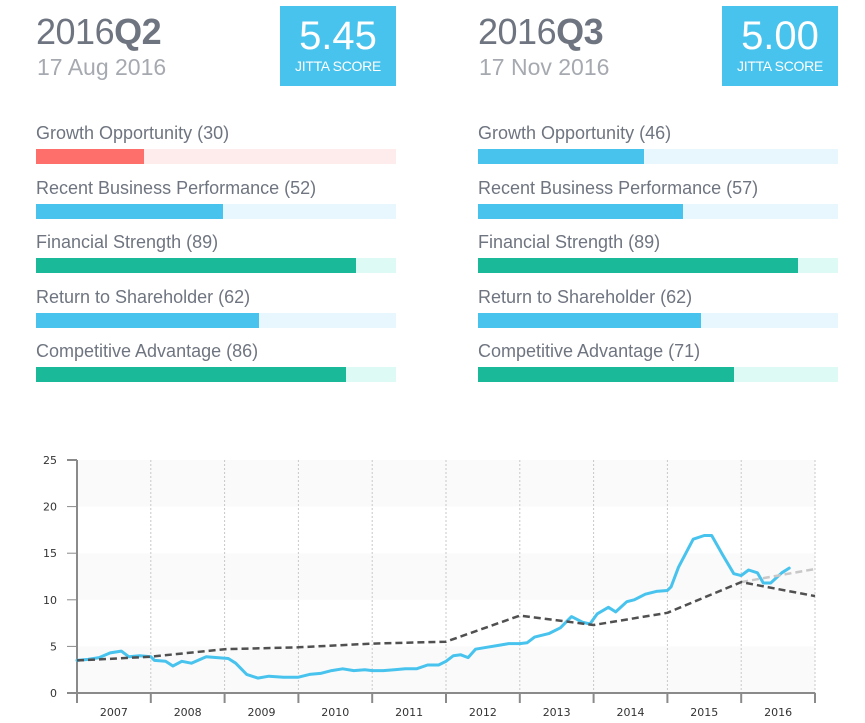 This screenshot has width=865, height=723. What do you see at coordinates (50, 460) in the screenshot?
I see `y-tick-label: 25` at bounding box center [50, 460].